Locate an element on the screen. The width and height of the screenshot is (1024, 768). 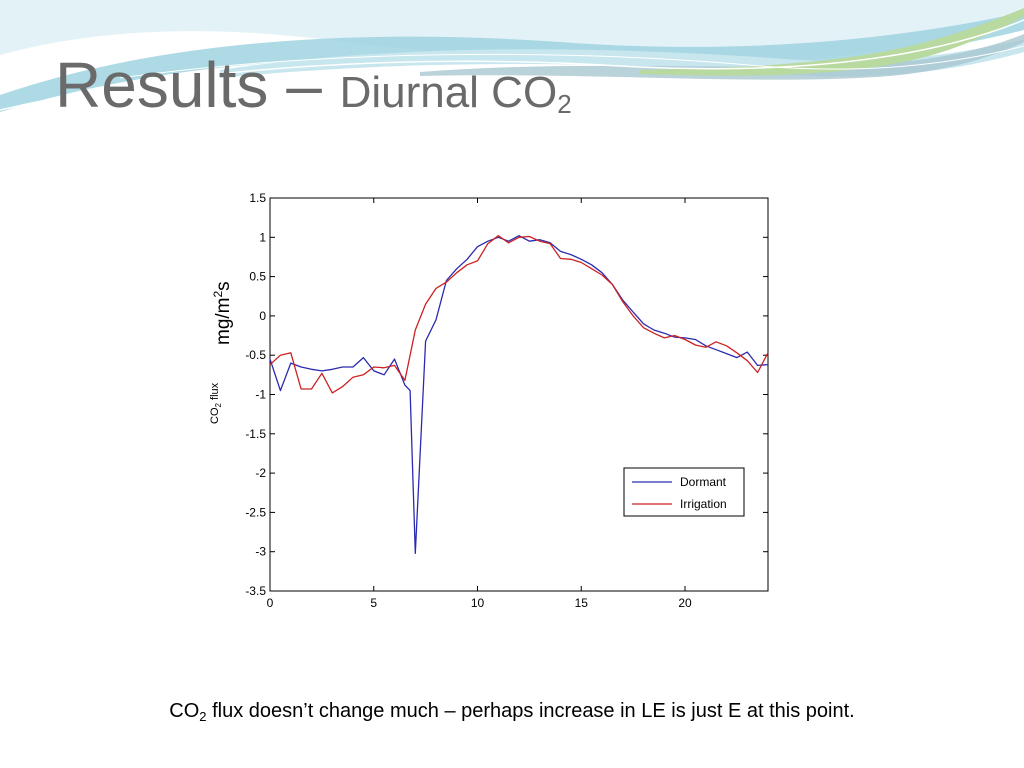
slide-title-sub-text: Diurnal CO is located at coordinates (448, 92).